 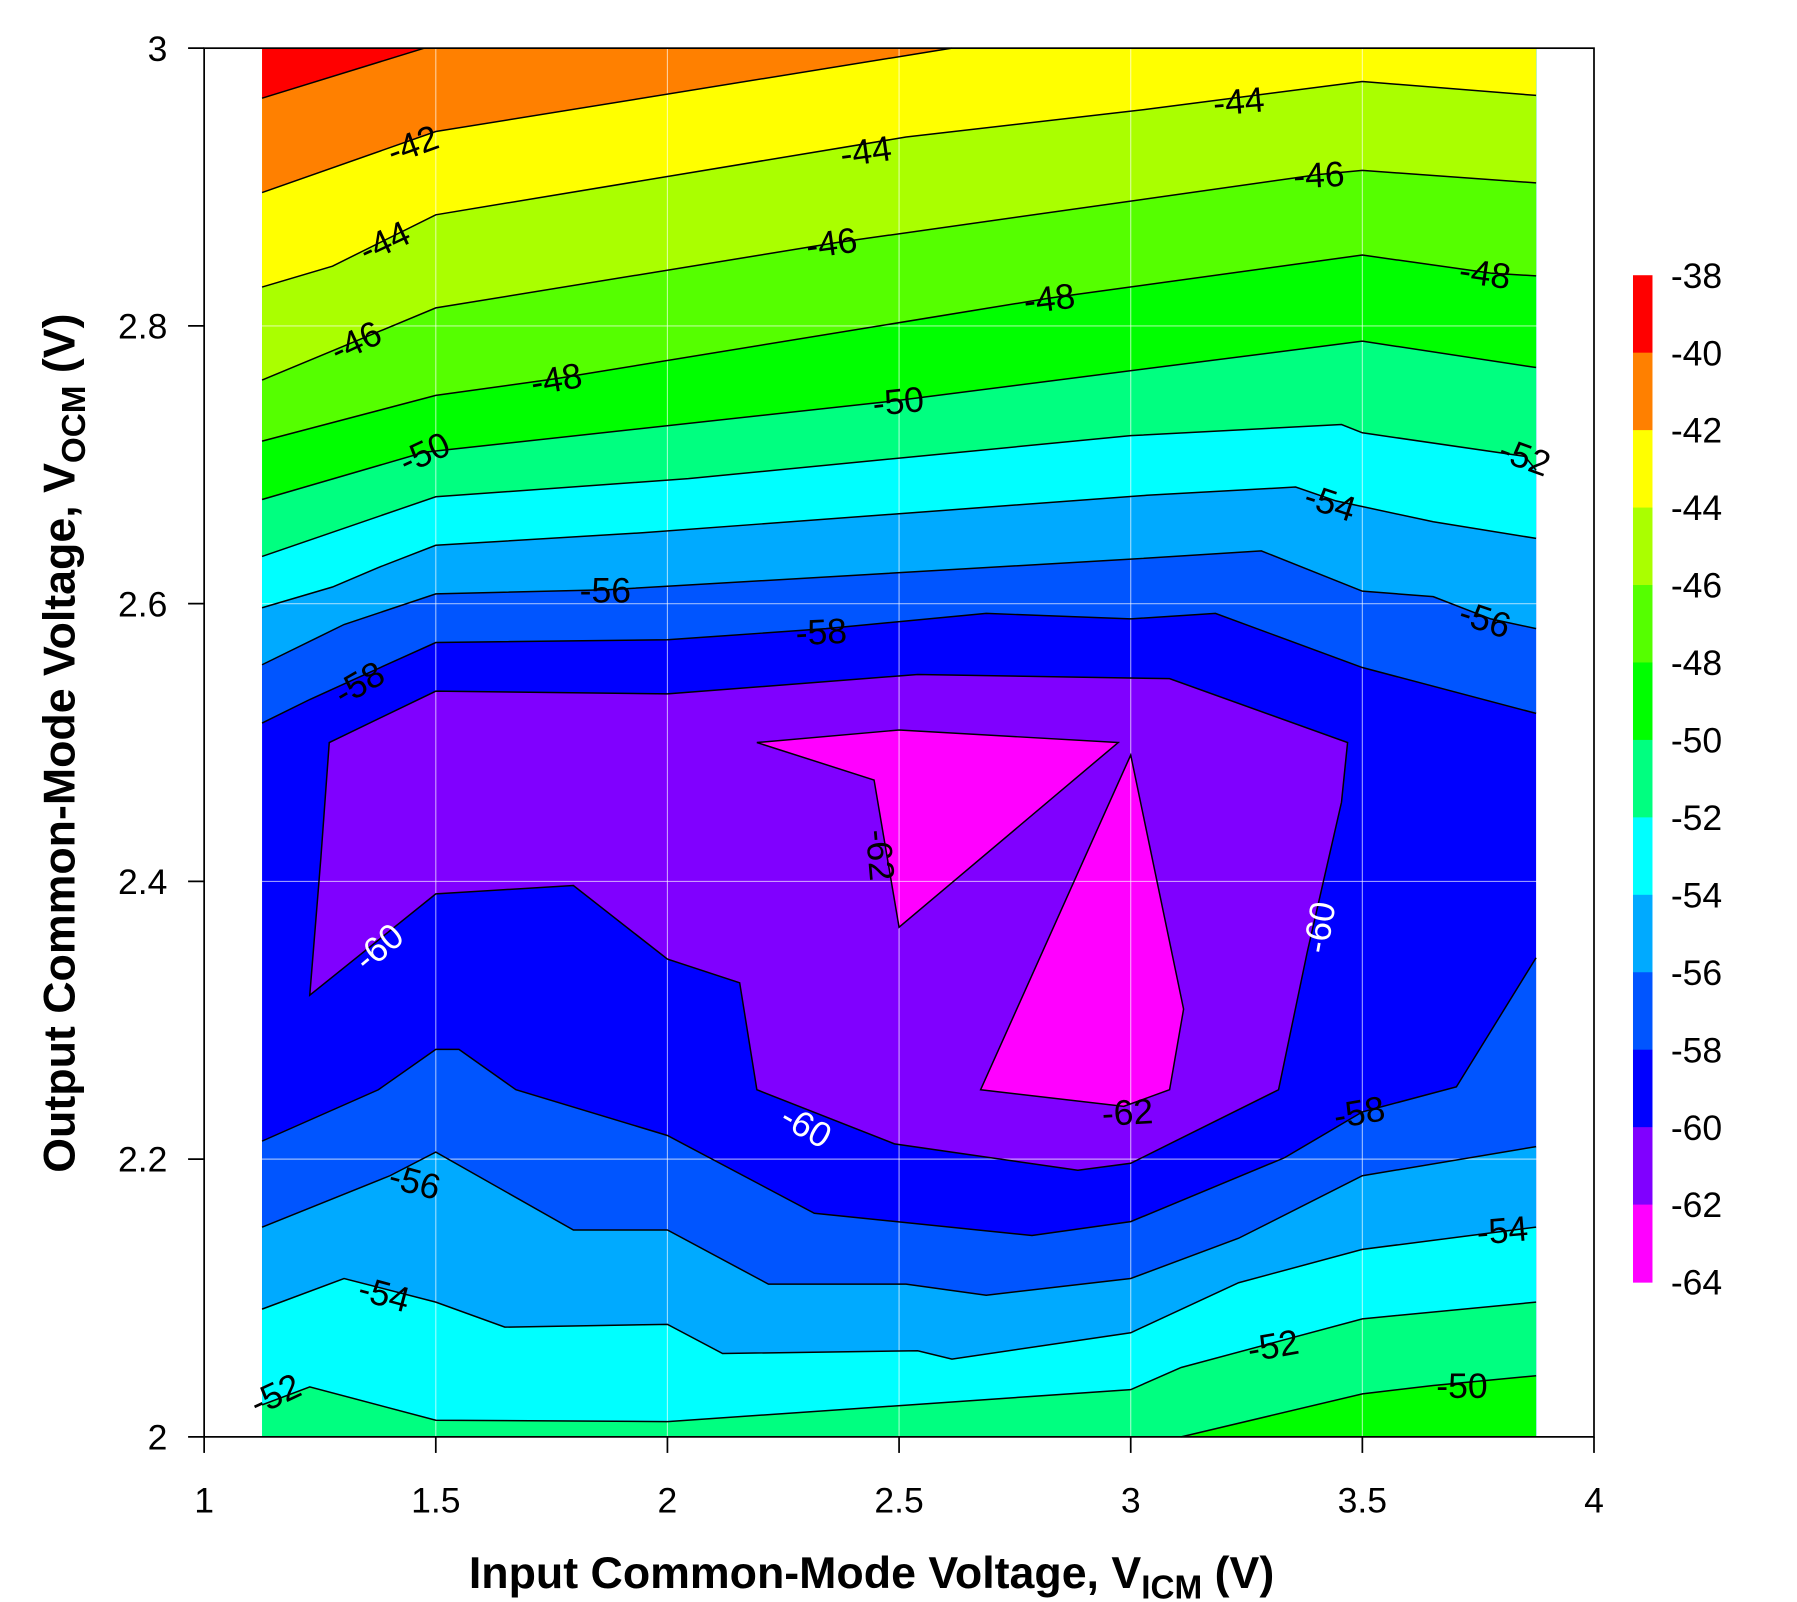 What do you see at coordinates (1696, 1128) in the screenshot?
I see `colorbar-label: -60` at bounding box center [1696, 1128].